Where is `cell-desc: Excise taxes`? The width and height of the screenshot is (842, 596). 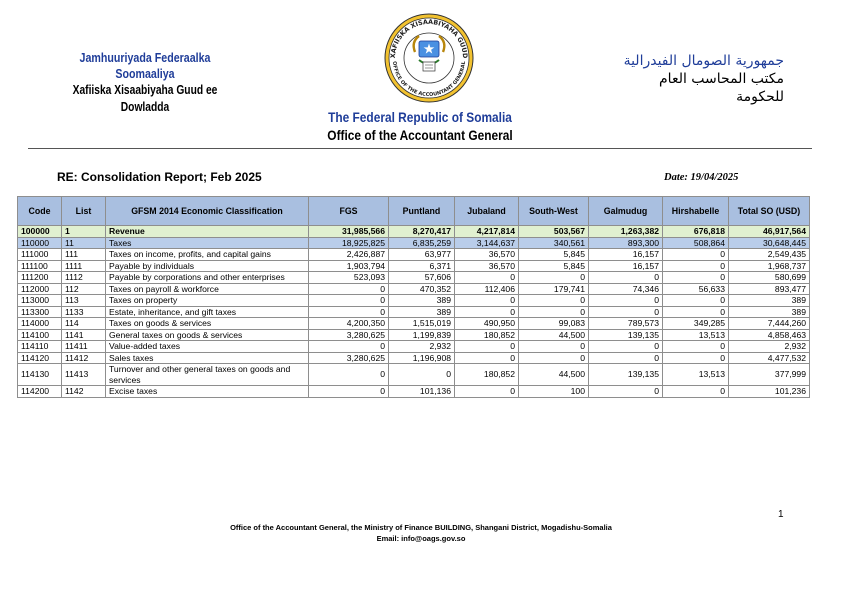
cell-desc: Excise taxes is located at coordinates (207, 391).